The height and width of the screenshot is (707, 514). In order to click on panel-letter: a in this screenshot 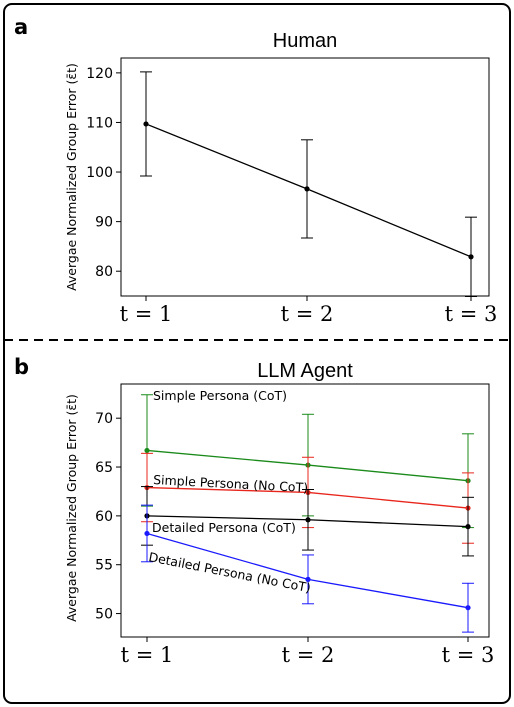, I will do `click(21, 27)`.